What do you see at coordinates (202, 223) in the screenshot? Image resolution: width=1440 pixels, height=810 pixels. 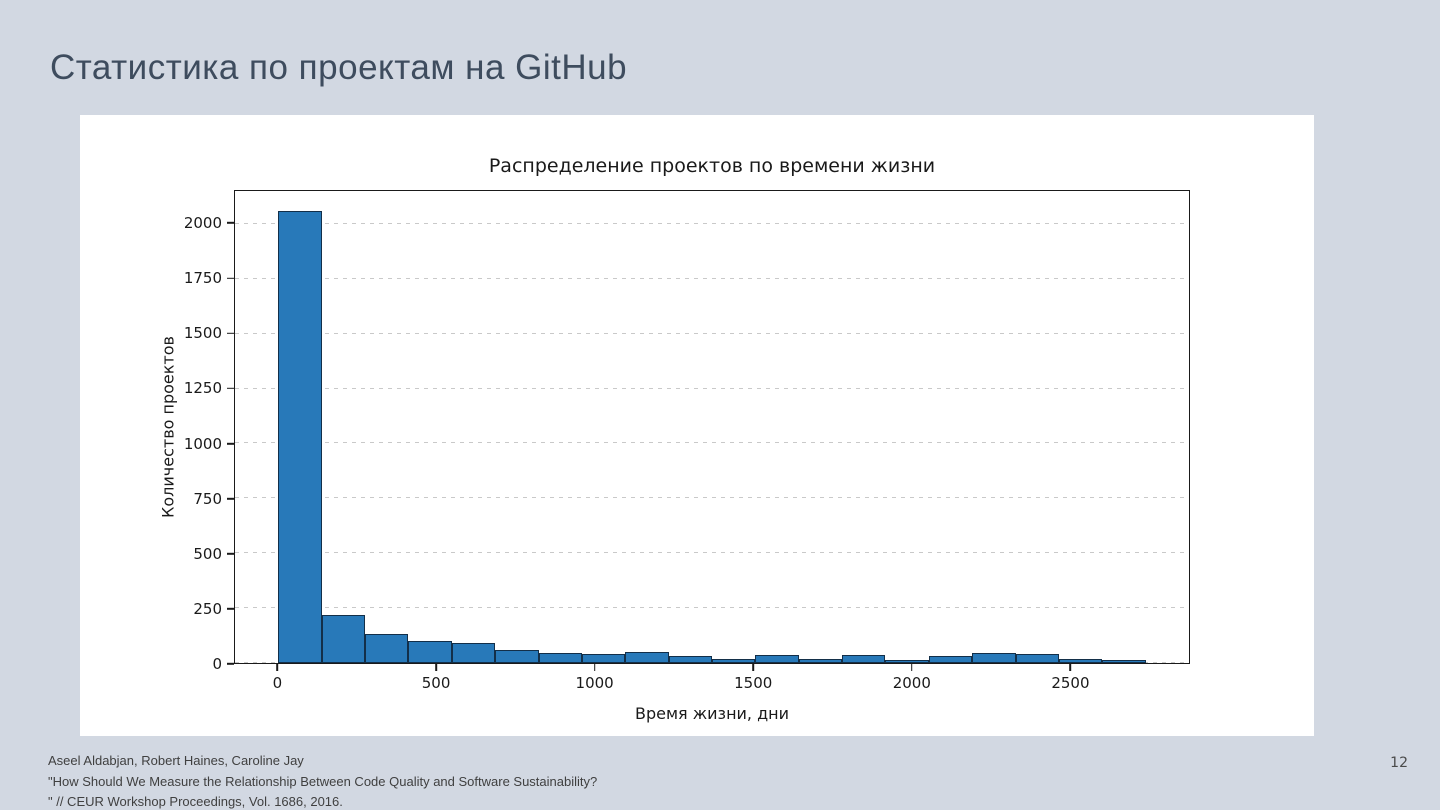 I see `y-tick-label: 2000` at bounding box center [202, 223].